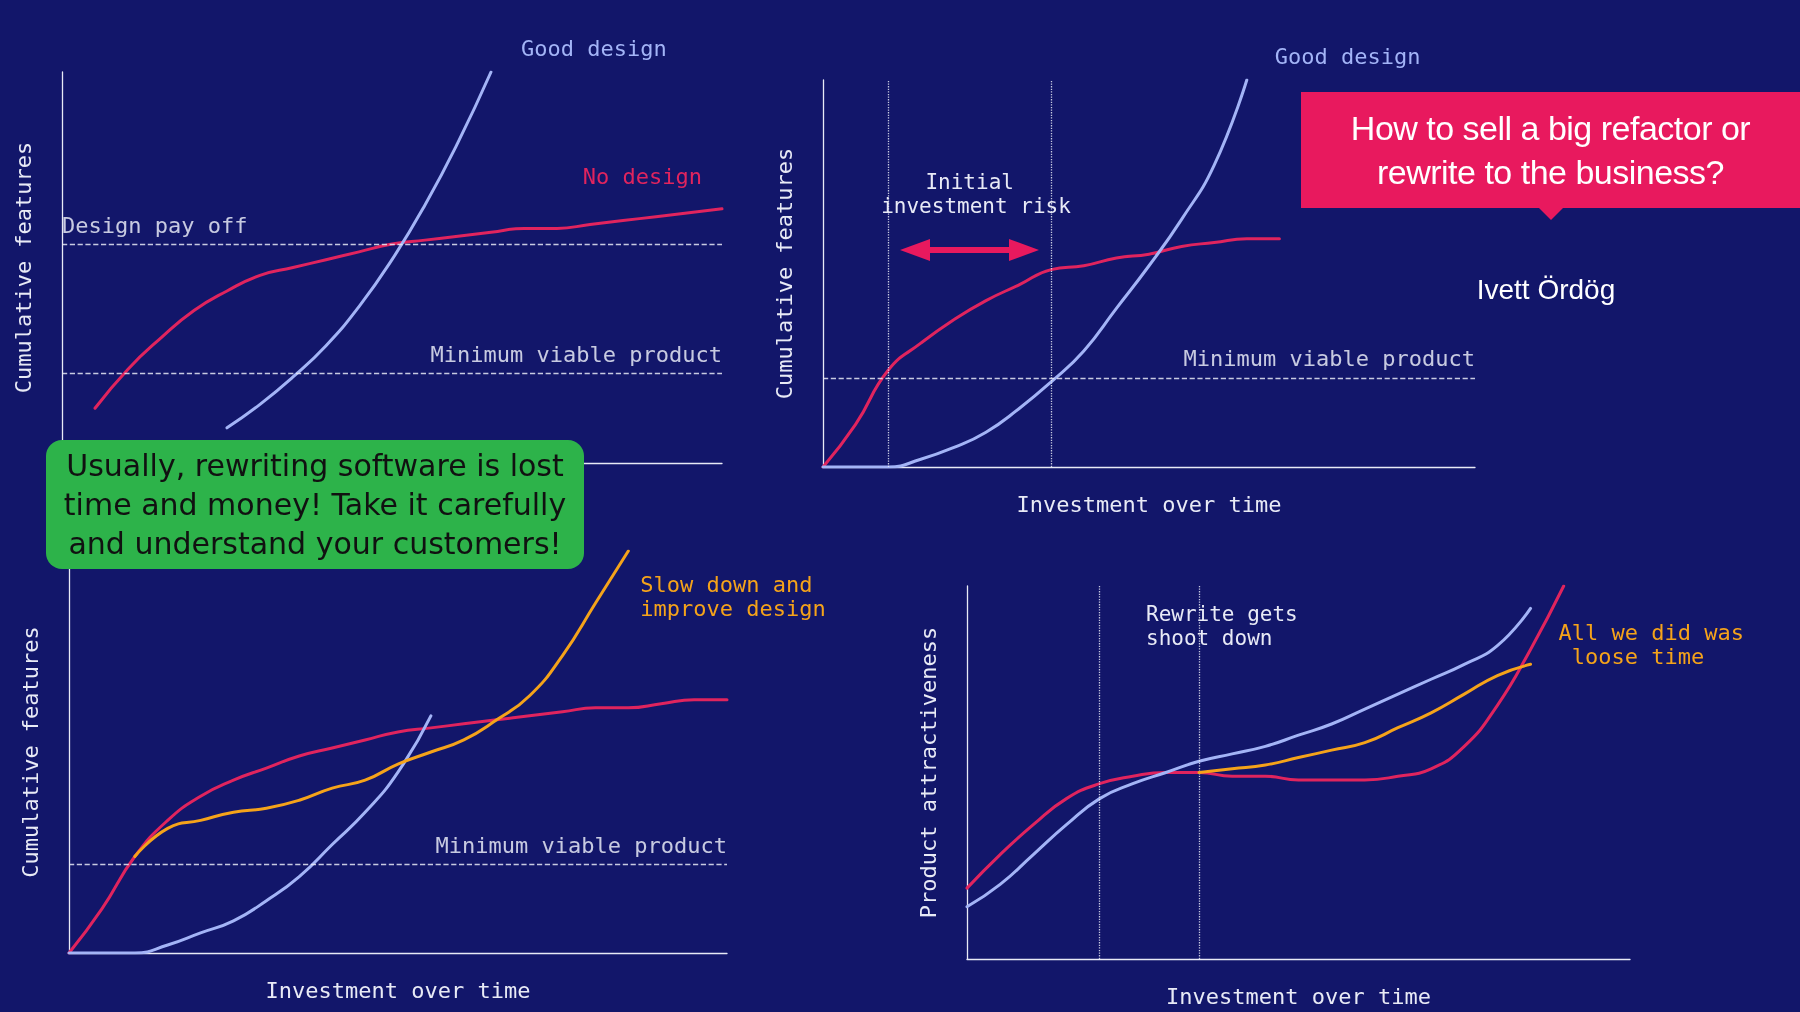 The height and width of the screenshot is (1012, 1800). I want to click on annotation: Rewrite gets shoot down, so click(1228, 626).